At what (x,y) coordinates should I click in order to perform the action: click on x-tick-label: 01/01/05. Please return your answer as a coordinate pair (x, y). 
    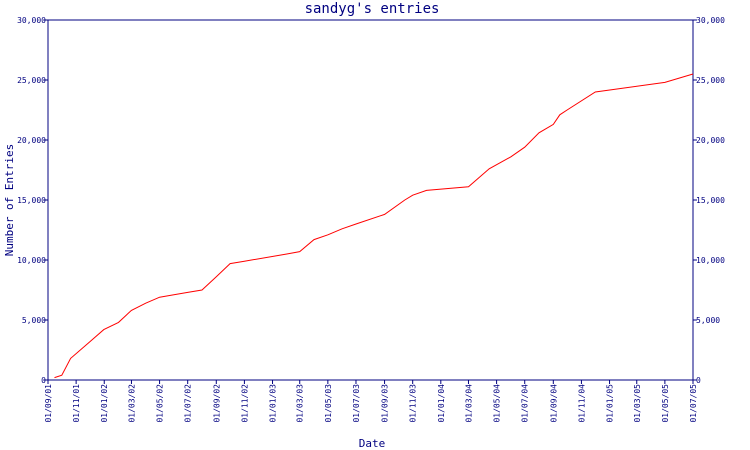
    Looking at the image, I should click on (610, 403).